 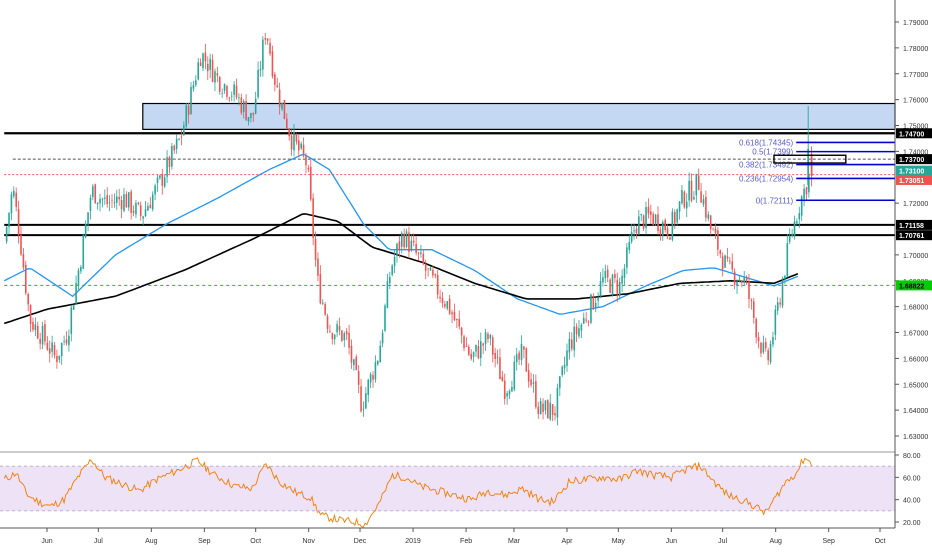 What do you see at coordinates (519, 116) in the screenshot?
I see `supply-zone-rect` at bounding box center [519, 116].